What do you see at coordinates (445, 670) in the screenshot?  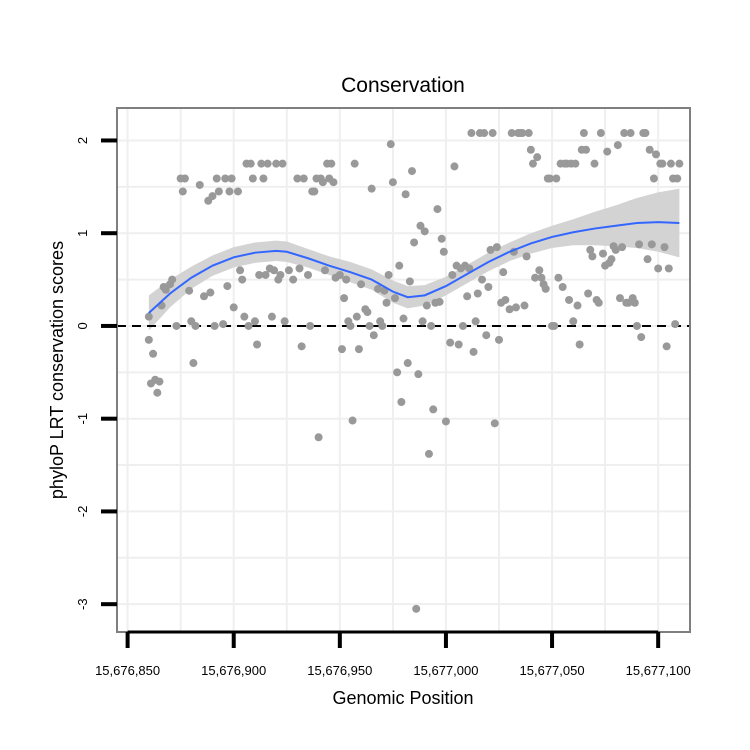 I see `x-tick-label: 15,677,000` at bounding box center [445, 670].